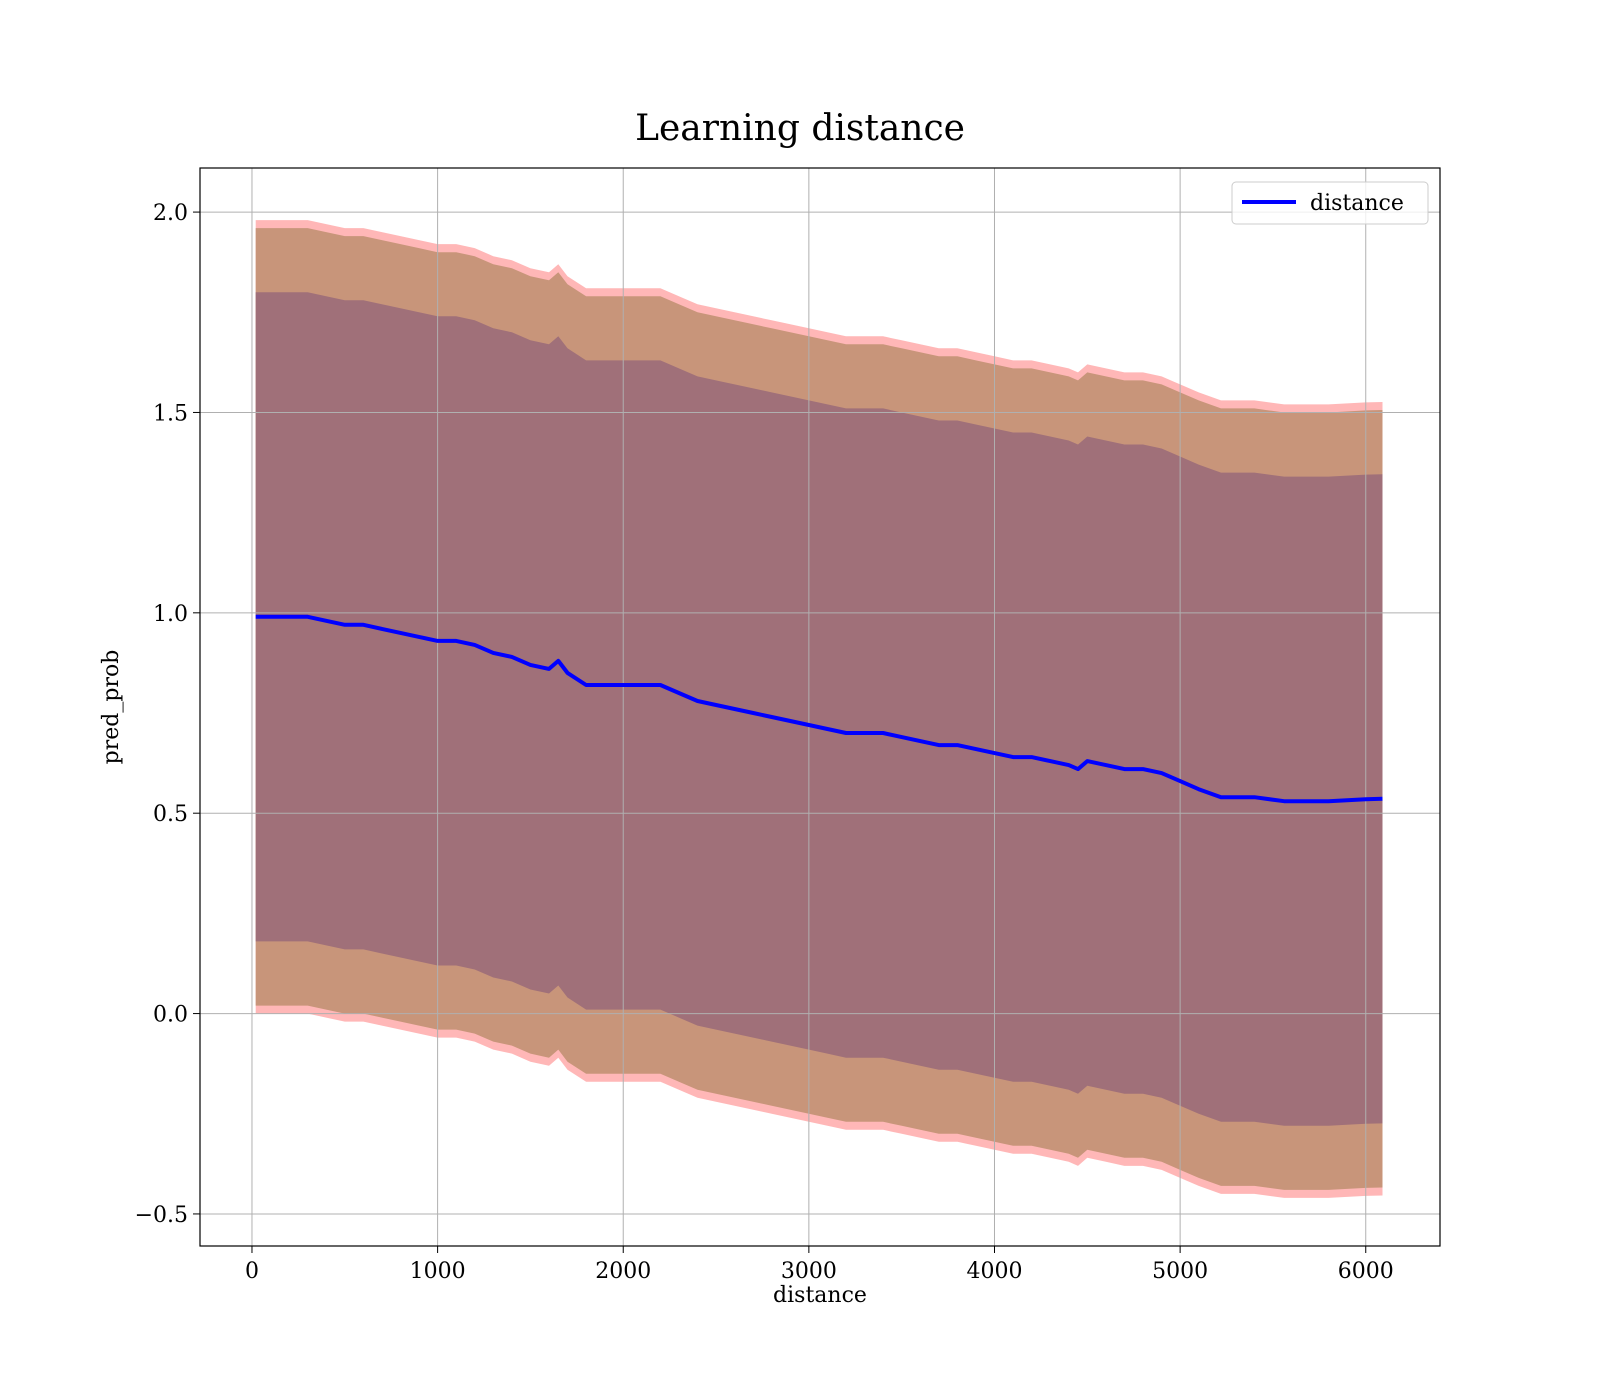 Image resolution: width=1600 pixels, height=1400 pixels. What do you see at coordinates (170, 814) in the screenshot?
I see `y-tick-label-2: 0.5` at bounding box center [170, 814].